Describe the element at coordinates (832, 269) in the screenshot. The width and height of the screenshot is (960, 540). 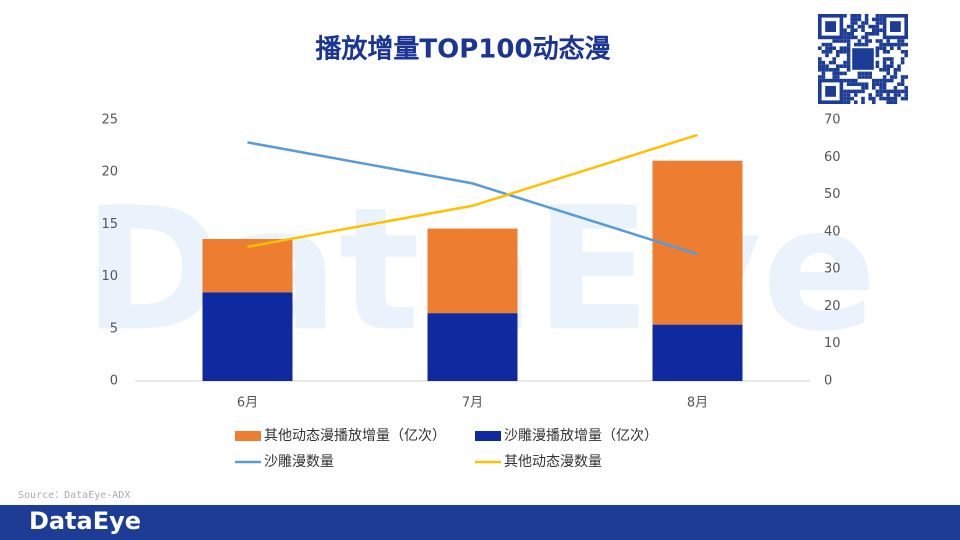
I see `y2-tick-label: 30` at that location.